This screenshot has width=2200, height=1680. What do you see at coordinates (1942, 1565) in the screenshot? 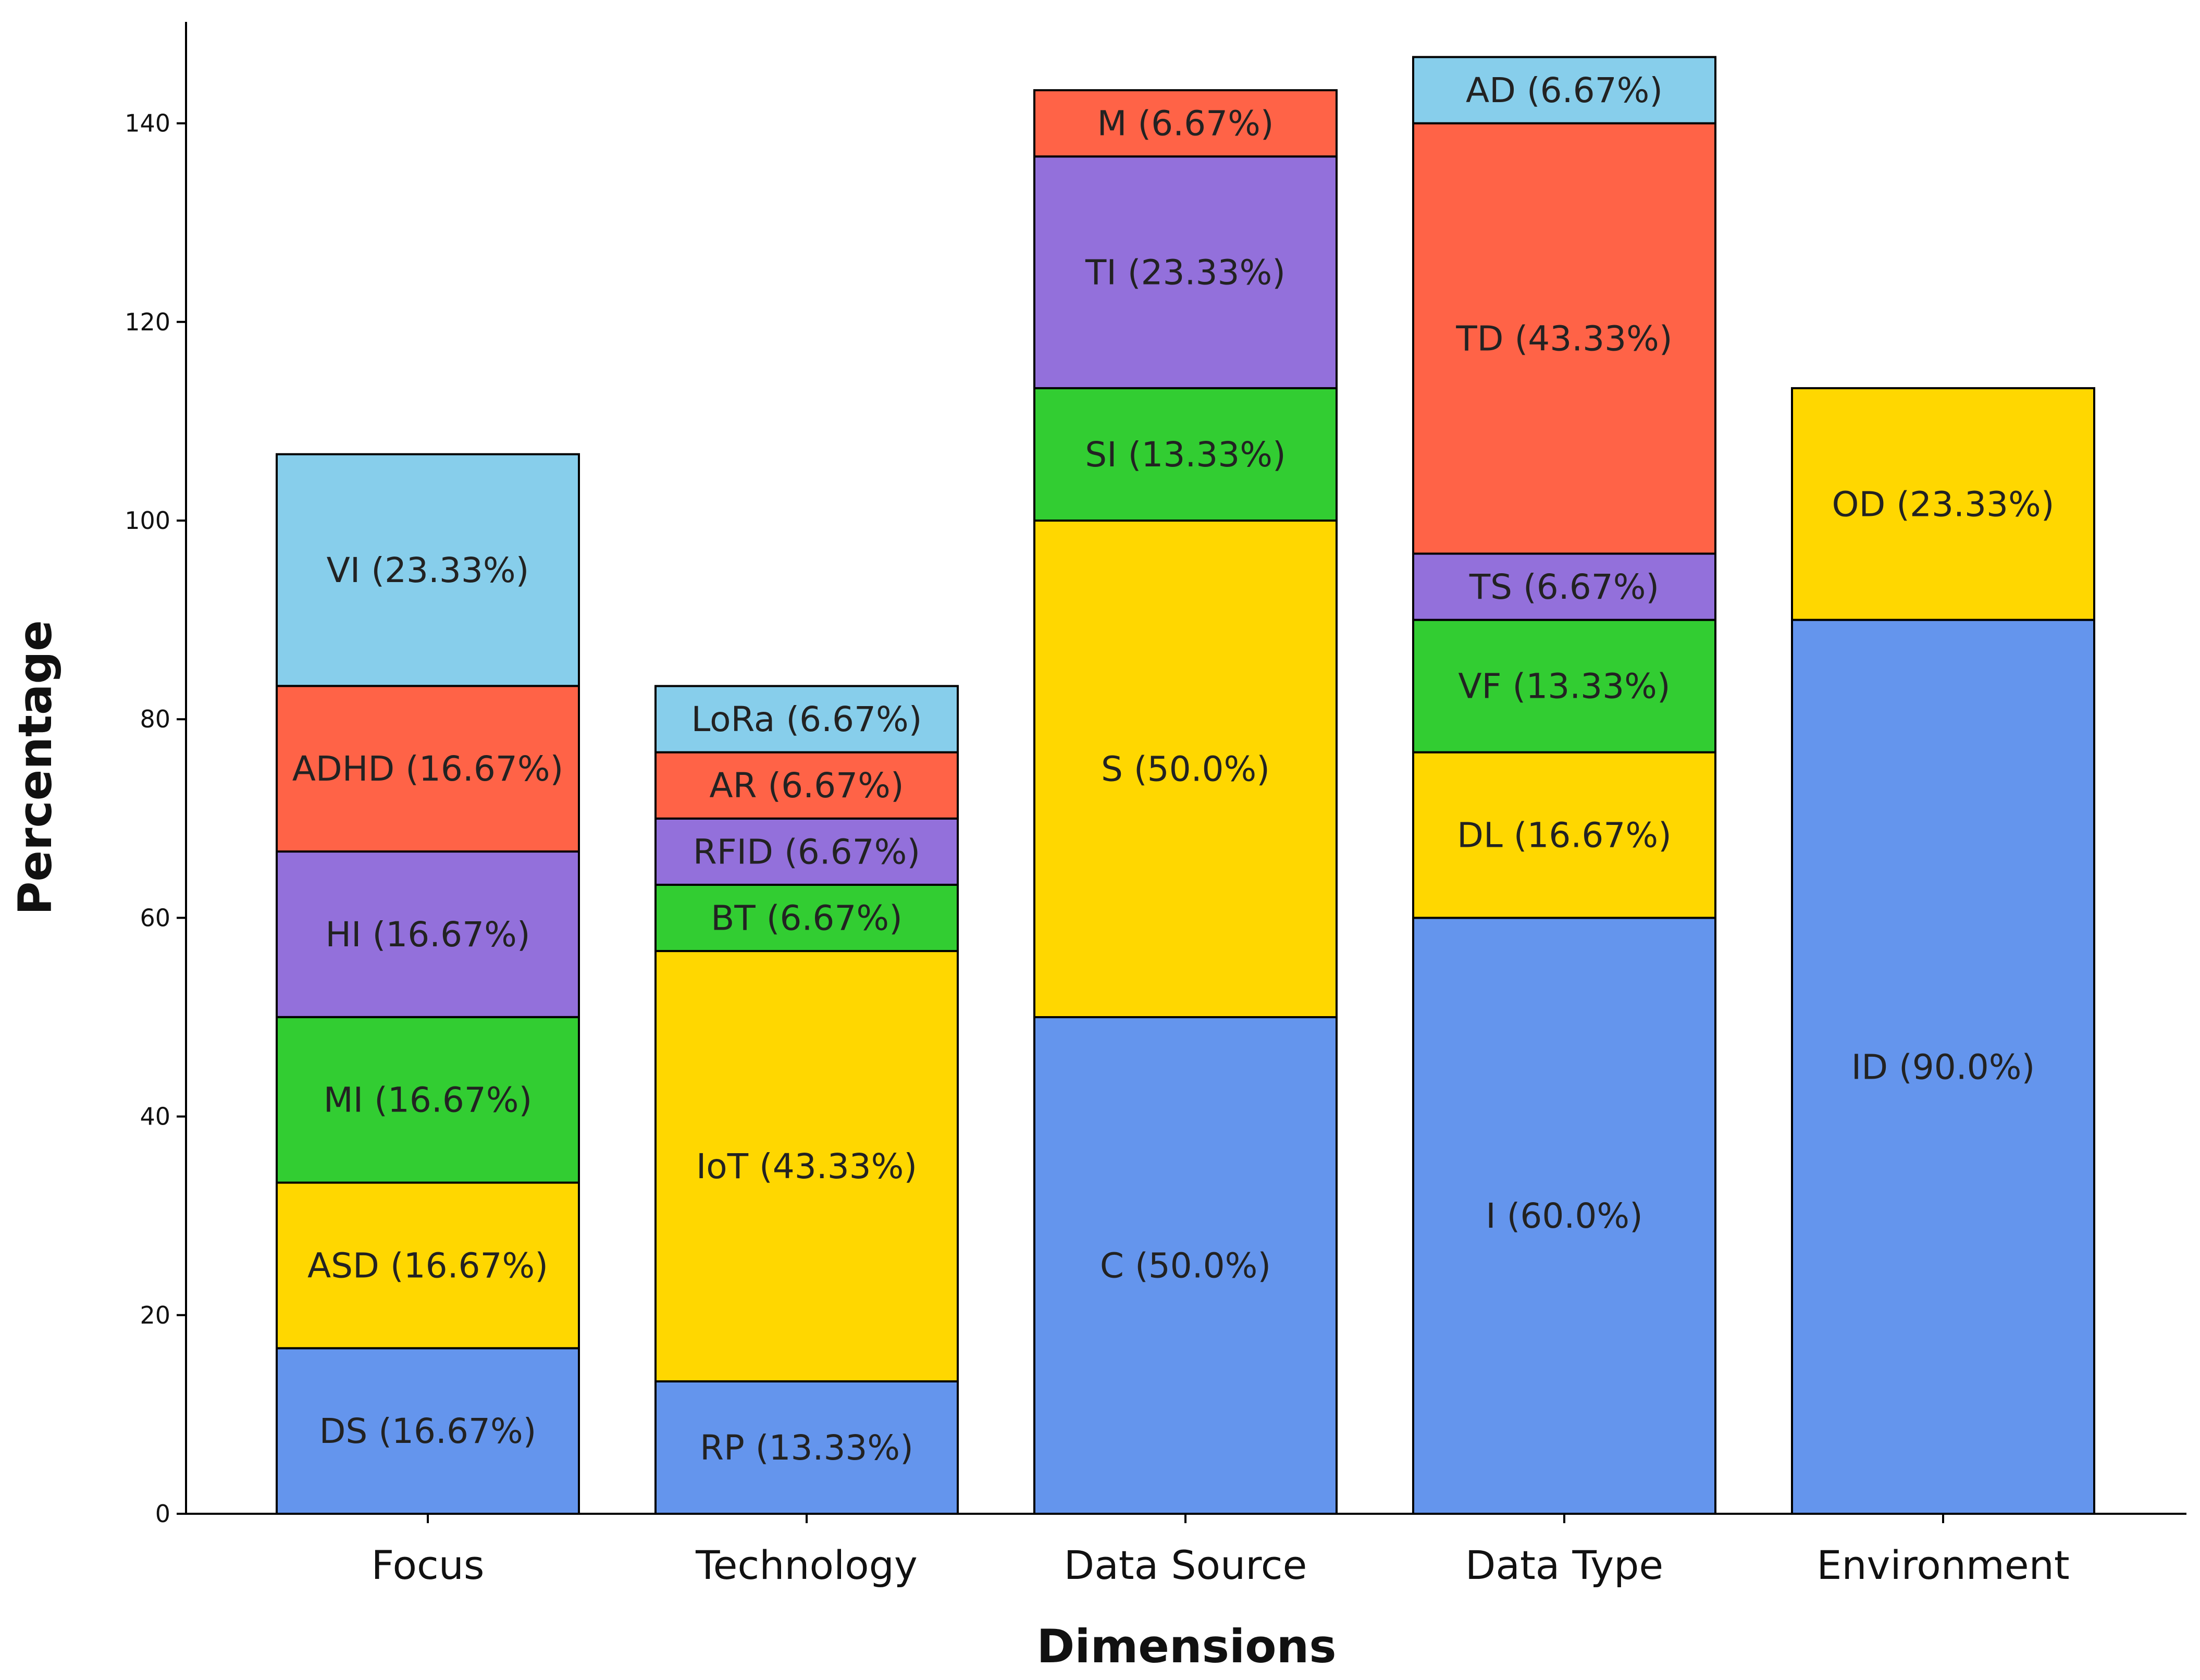
I see `x-tick-label: Environment` at bounding box center [1942, 1565].